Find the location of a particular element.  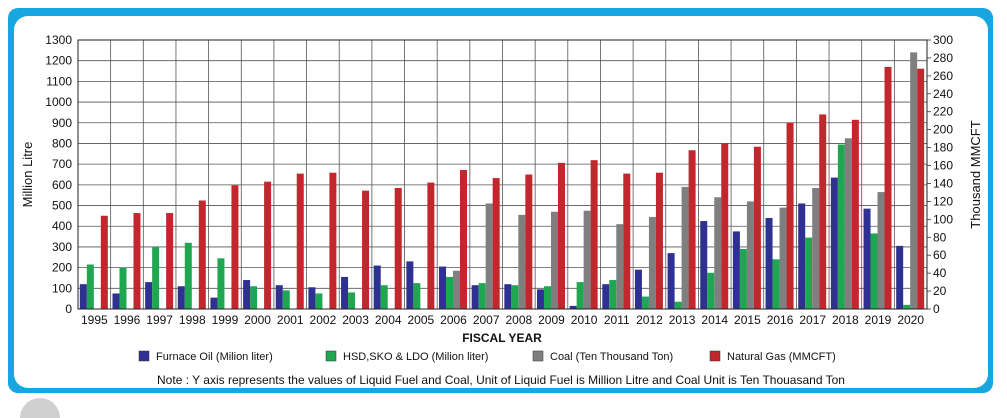

x-tick-label: 1998 is located at coordinates (192, 320).